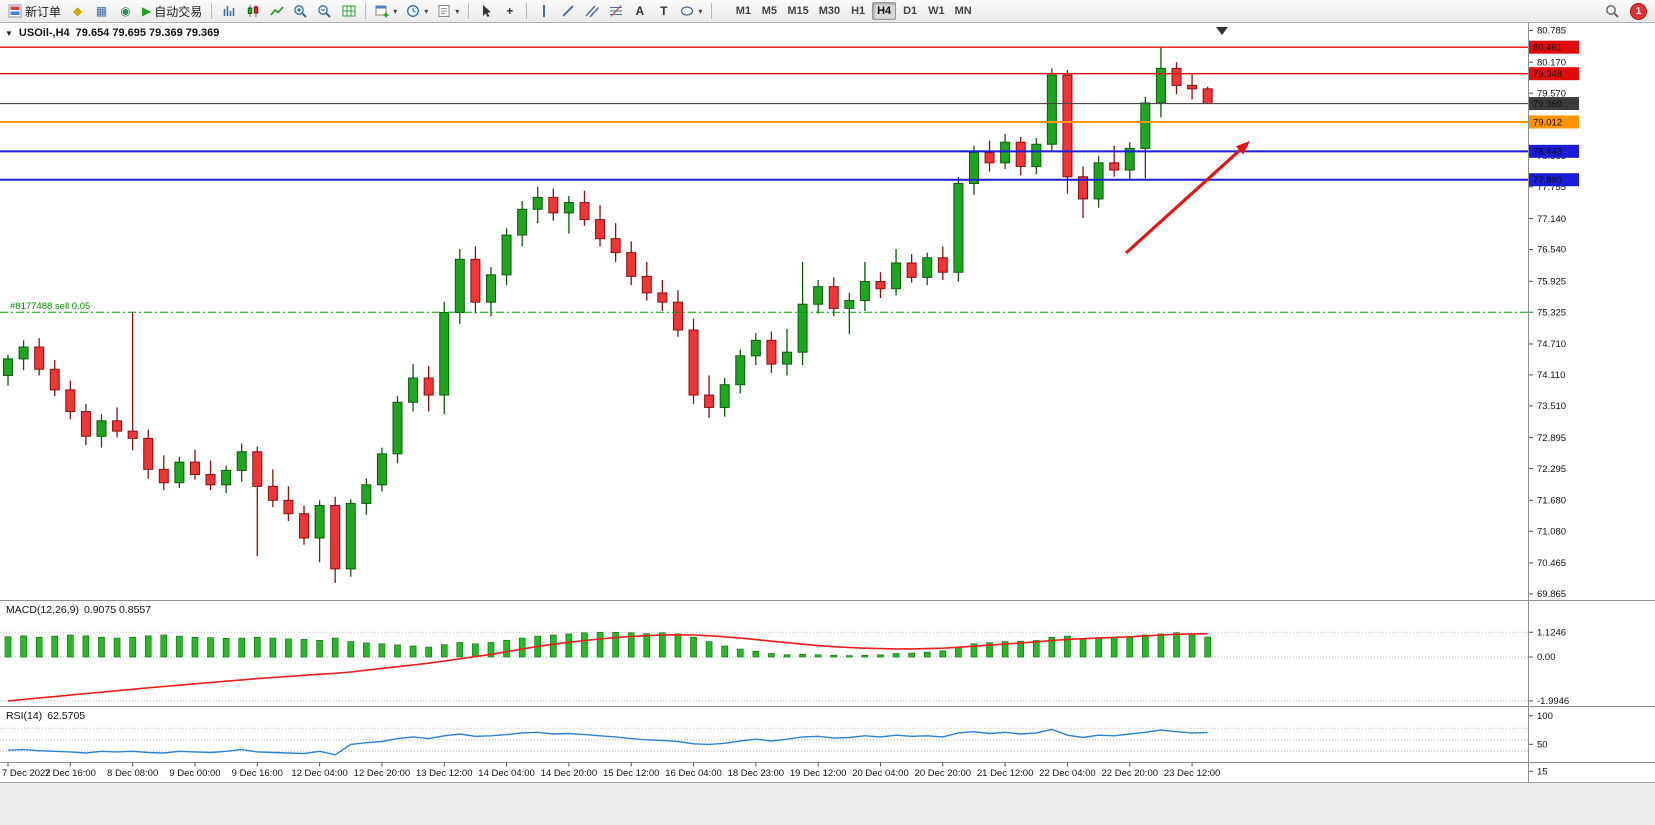 This screenshot has width=1655, height=825. Describe the element at coordinates (910, 11) in the screenshot. I see `timeframe-d1-button: D1` at that location.